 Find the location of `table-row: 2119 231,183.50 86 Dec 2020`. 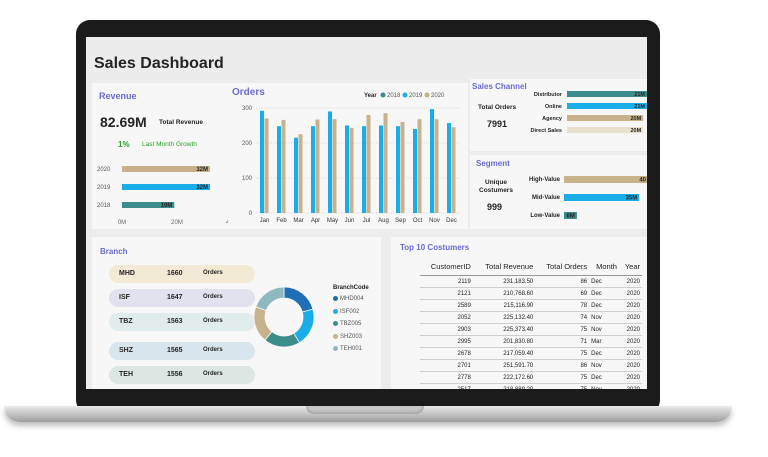

table-row: 2119 231,183.50 86 Dec 2020 is located at coordinates (531, 281).